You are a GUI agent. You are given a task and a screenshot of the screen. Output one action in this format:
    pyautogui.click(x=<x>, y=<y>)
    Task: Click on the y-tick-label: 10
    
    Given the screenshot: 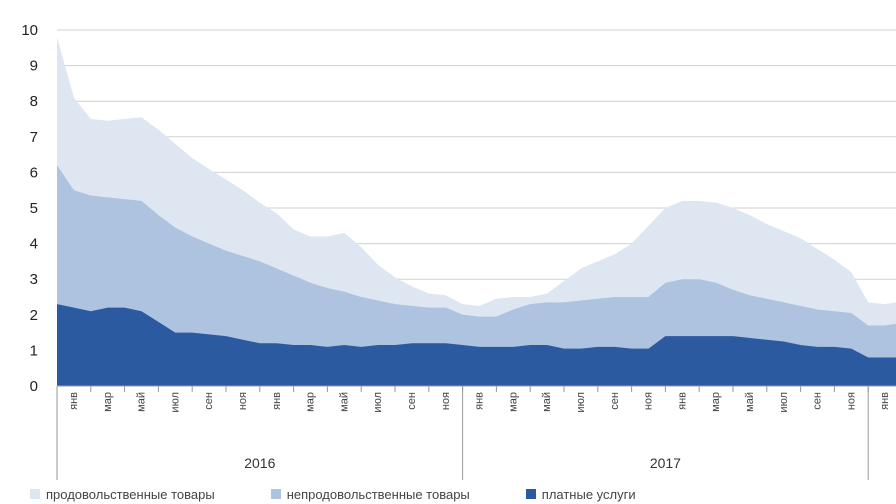 What is the action you would take?
    pyautogui.click(x=29, y=30)
    